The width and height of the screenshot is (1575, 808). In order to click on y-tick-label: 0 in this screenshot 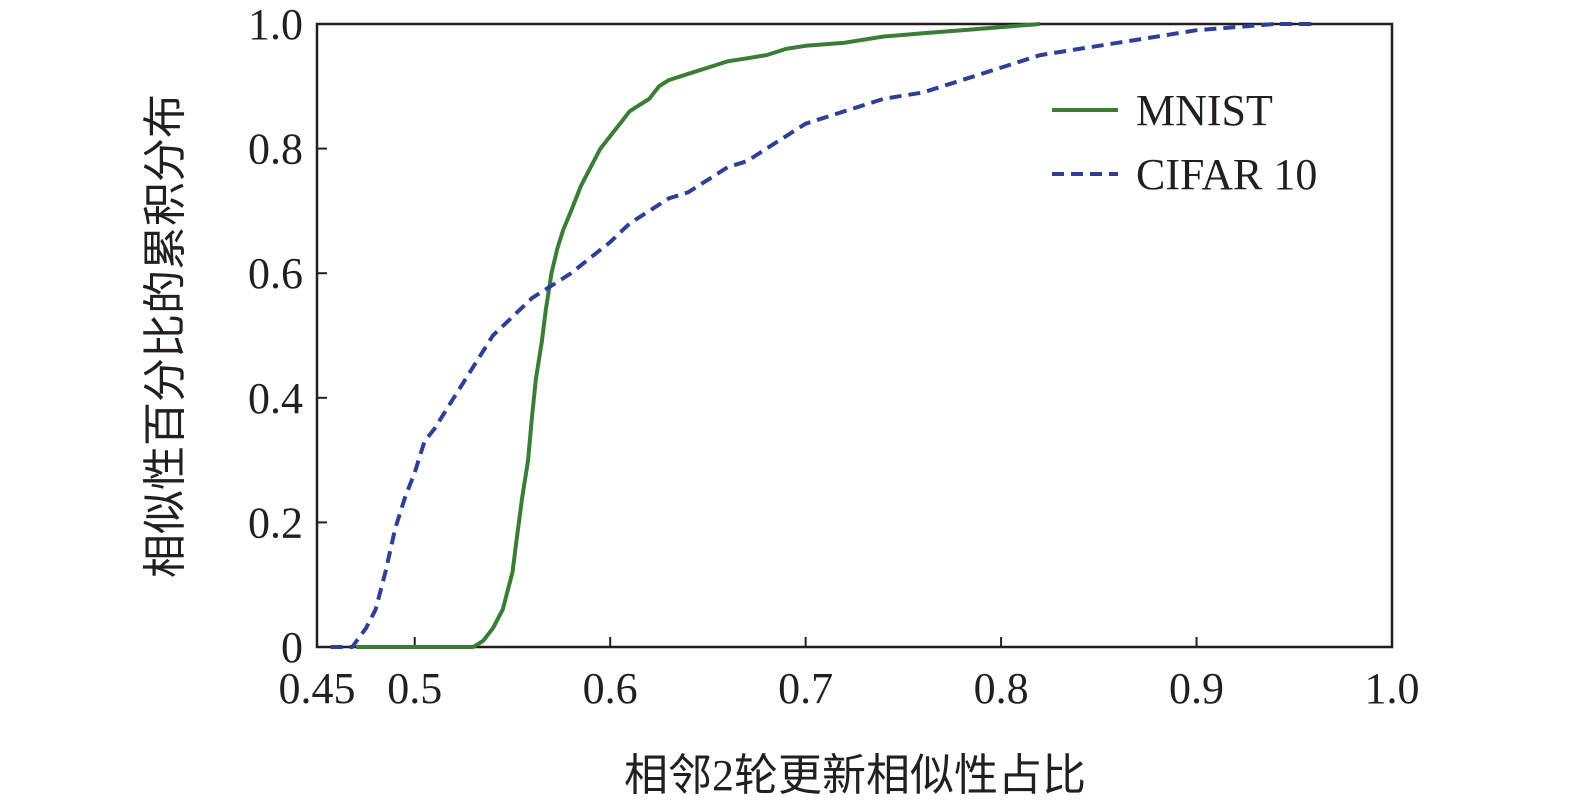, I will do `click(292, 647)`.